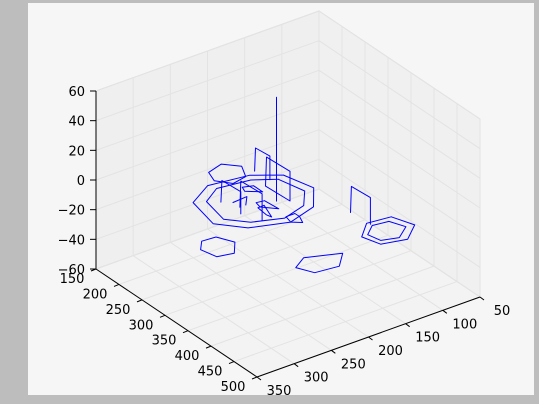 The image size is (539, 404). I want to click on x-tick-label: 500, so click(233, 387).